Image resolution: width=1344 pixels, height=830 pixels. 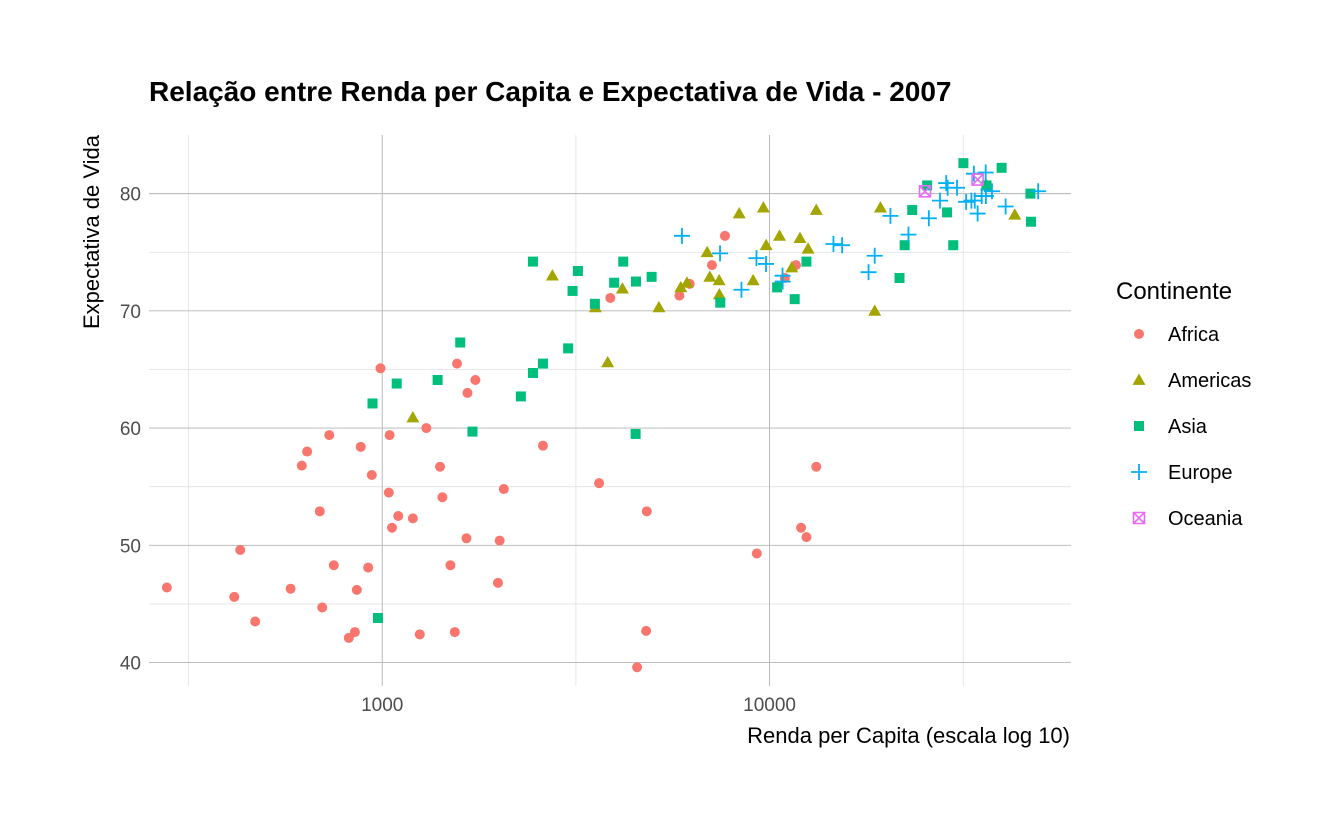 What do you see at coordinates (1139, 379) in the screenshot?
I see `legend-key-americas` at bounding box center [1139, 379].